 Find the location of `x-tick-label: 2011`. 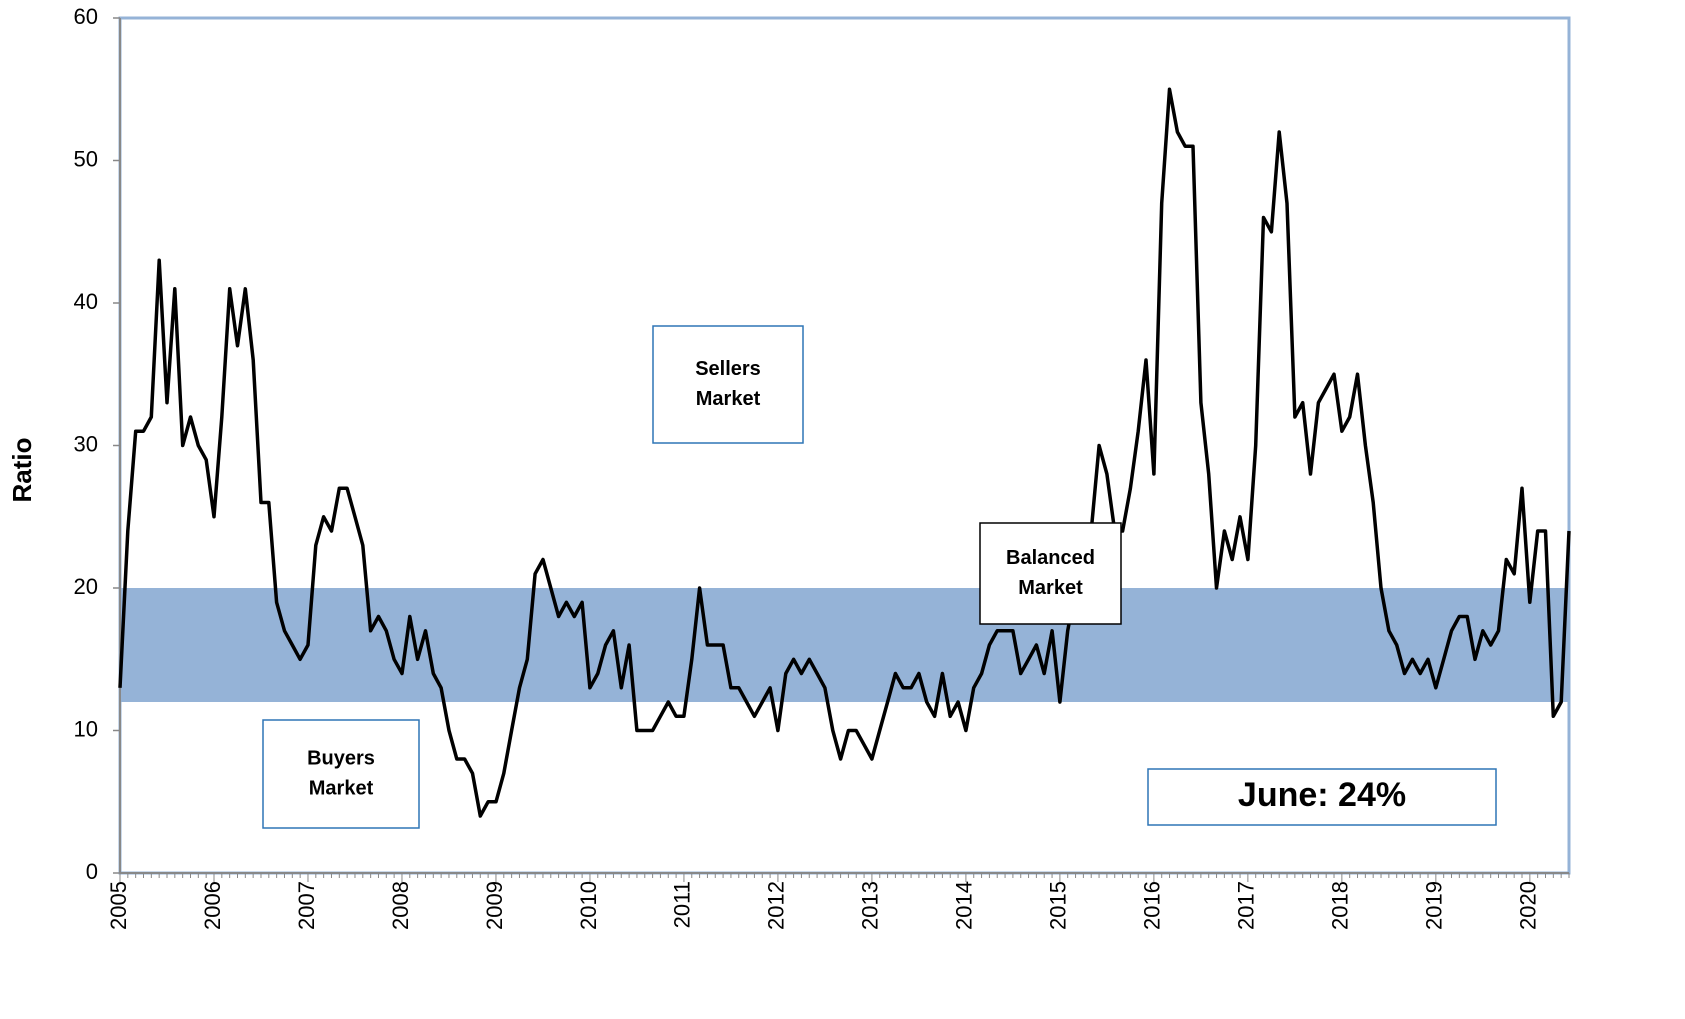

x-tick-label: 2011 is located at coordinates (682, 904).